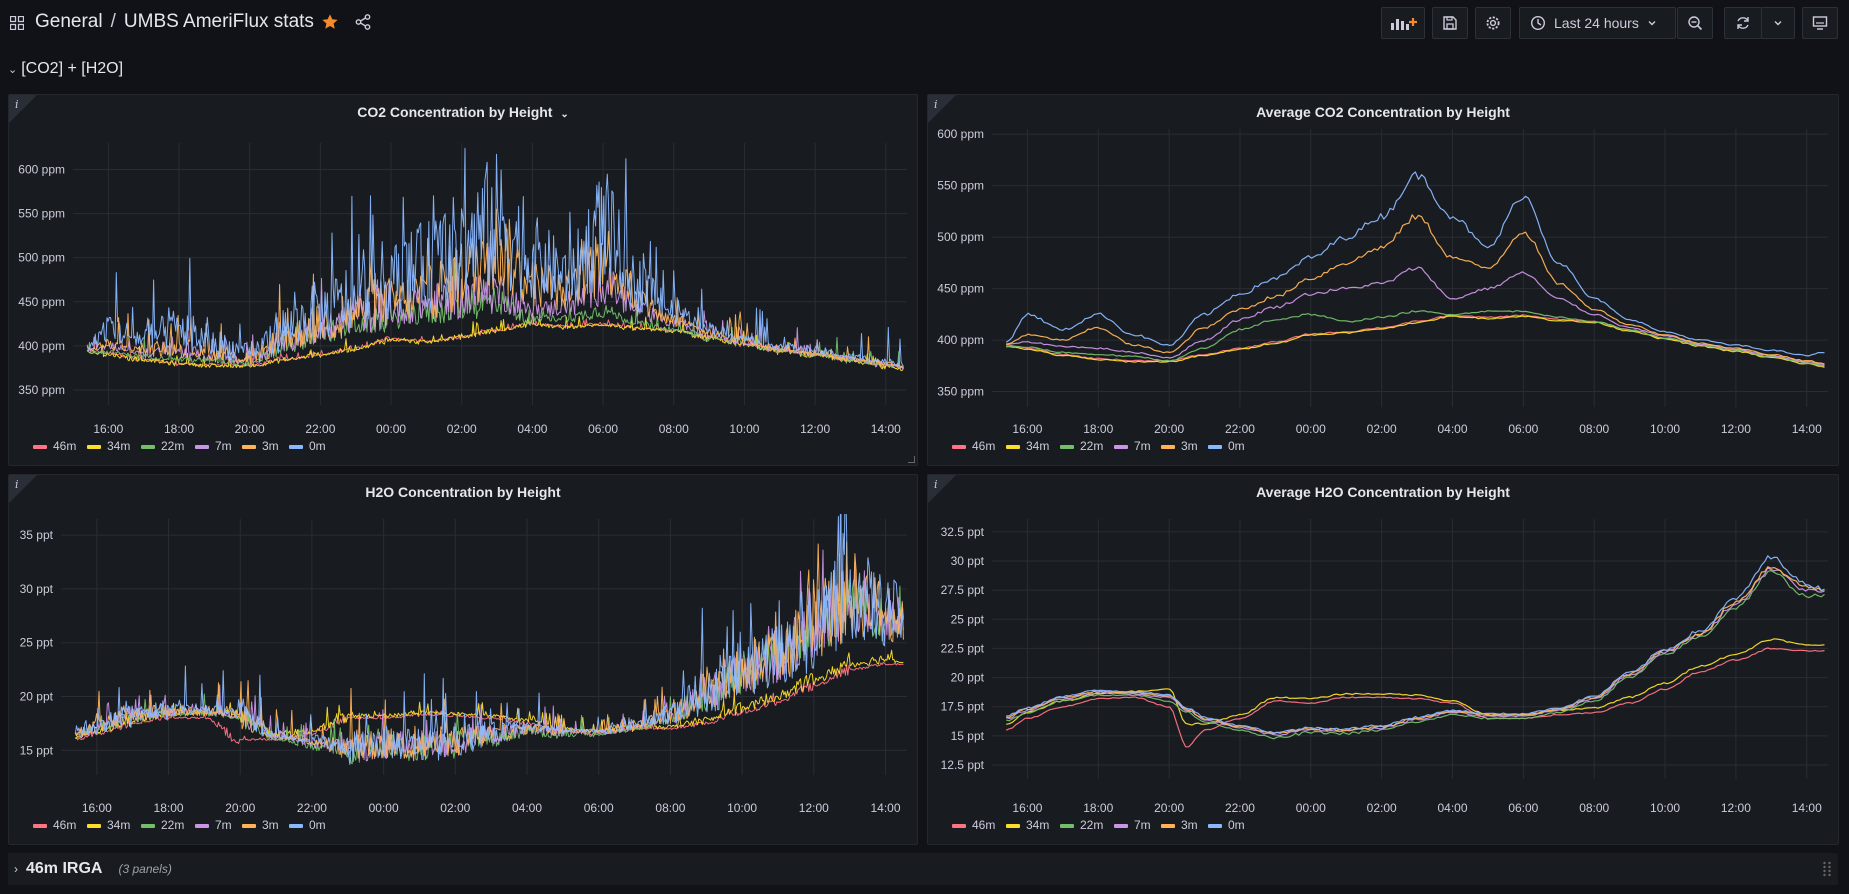 Image resolution: width=1849 pixels, height=894 pixels. I want to click on dashboard-title: UMBS AmeriFlux stats, so click(218, 21).